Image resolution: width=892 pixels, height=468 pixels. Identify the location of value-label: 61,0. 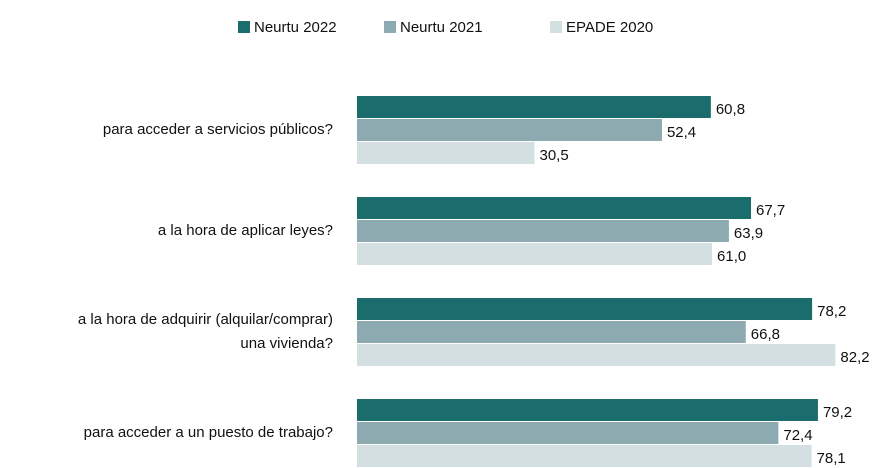
(731, 256).